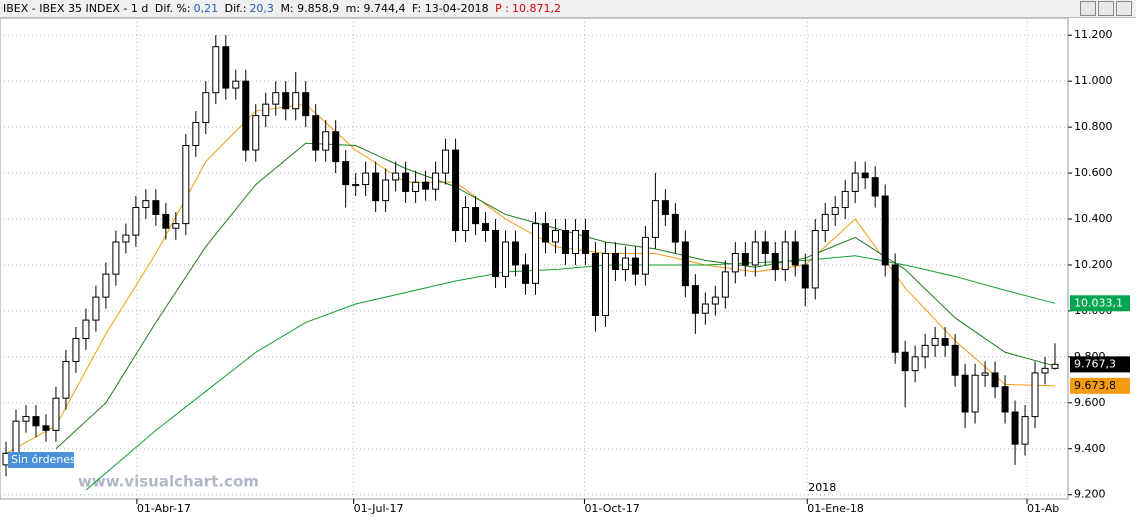 This screenshot has width=1136, height=517. What do you see at coordinates (1124, 8) in the screenshot?
I see `close-button` at bounding box center [1124, 8].